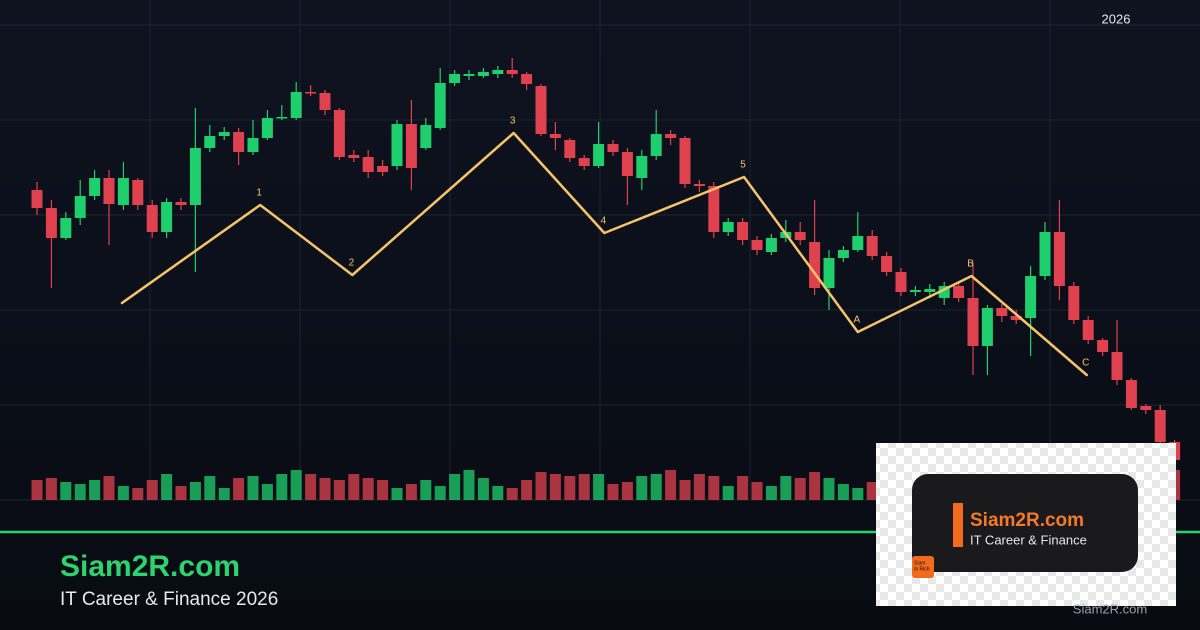 The width and height of the screenshot is (1200, 630). I want to click on logo, so click(923, 567).